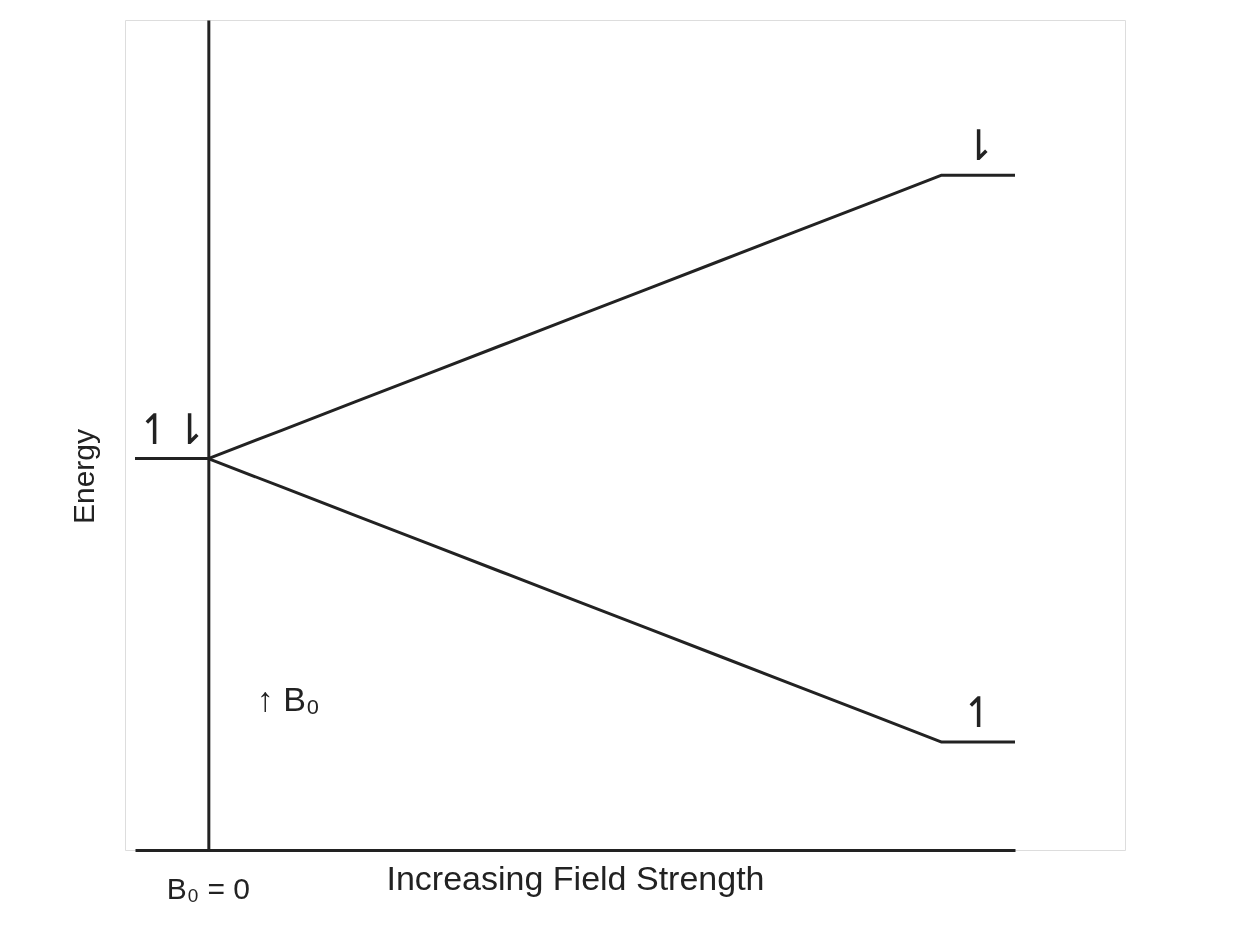 Image resolution: width=1244 pixels, height=949 pixels. I want to click on text: B₀ = 0, so click(208, 888).